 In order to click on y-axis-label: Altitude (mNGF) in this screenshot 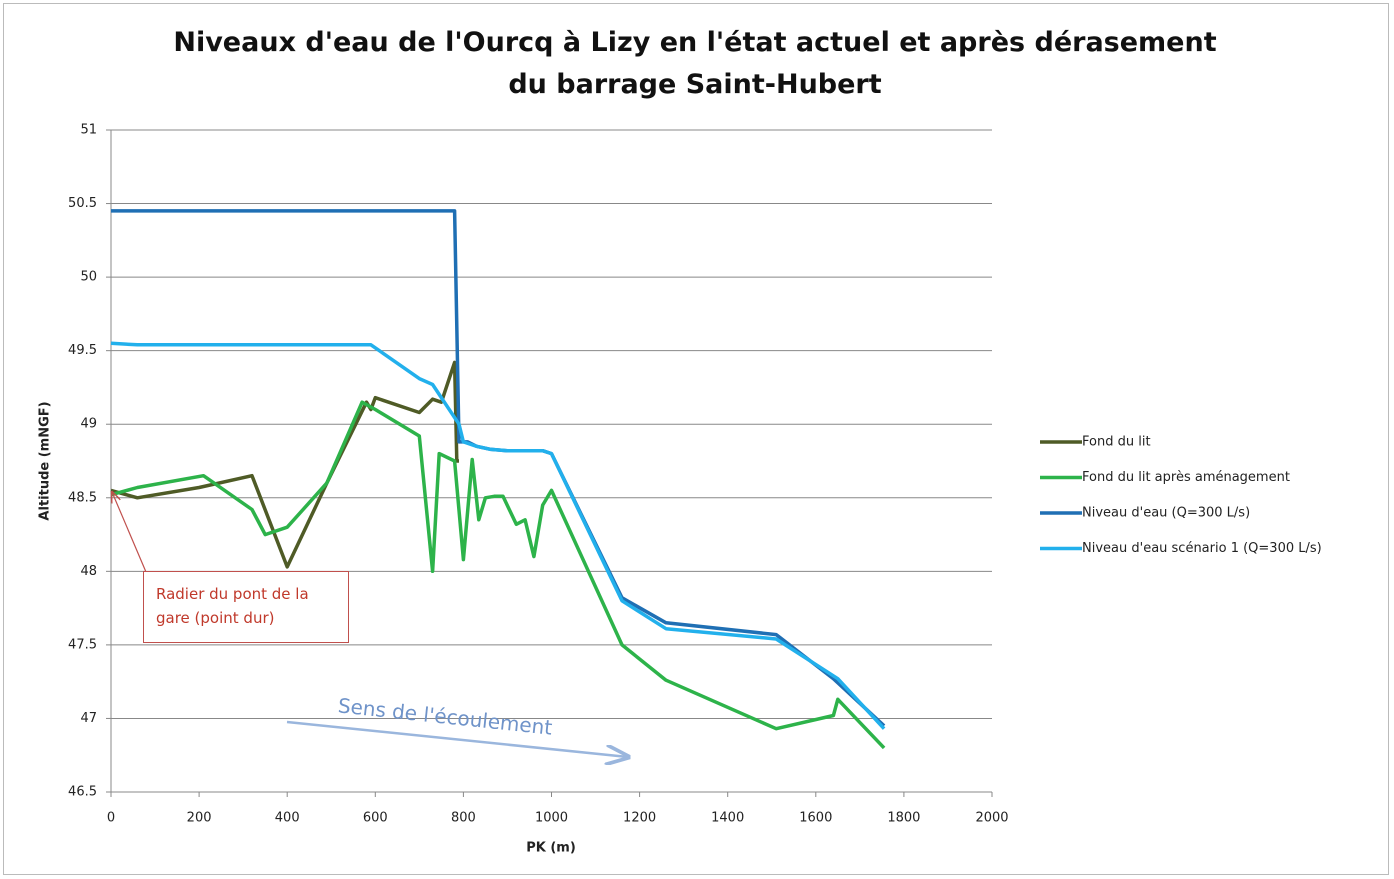, I will do `click(45, 460)`.